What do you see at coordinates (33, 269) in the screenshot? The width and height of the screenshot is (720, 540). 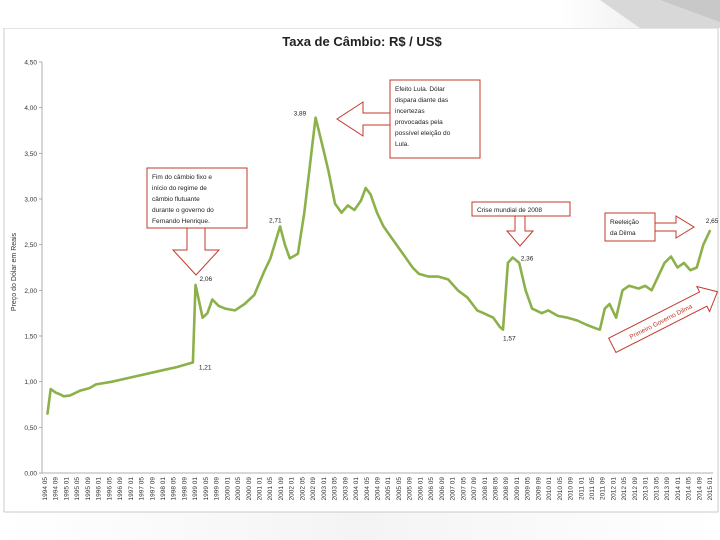 I see `y-tick-group: 0,00 0,50 1,00 1,50 2,00 2,50 3,00 3,50 4,00 4,50` at bounding box center [33, 269].